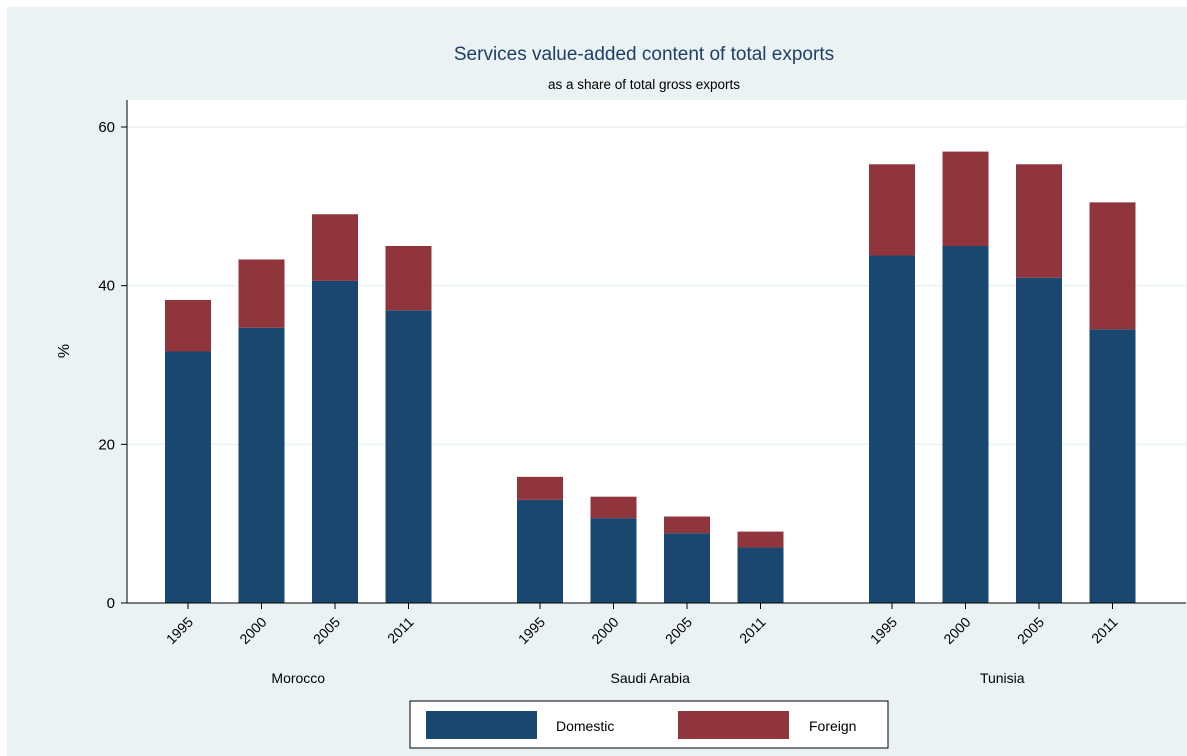  I want to click on legend-swatch-foreign, so click(733, 725).